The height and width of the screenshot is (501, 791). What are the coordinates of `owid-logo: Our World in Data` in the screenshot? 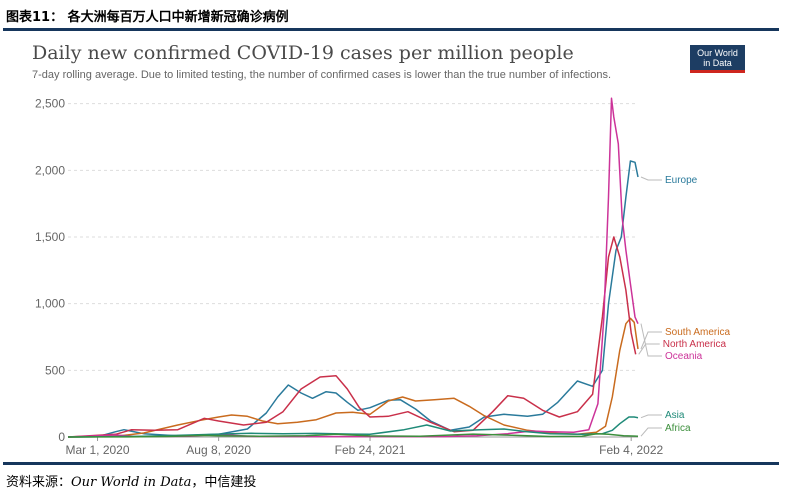 It's located at (717, 59).